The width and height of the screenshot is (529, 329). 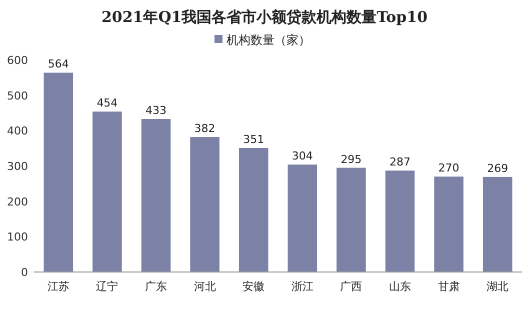 I want to click on x-tick-label: 广东, so click(x=156, y=286).